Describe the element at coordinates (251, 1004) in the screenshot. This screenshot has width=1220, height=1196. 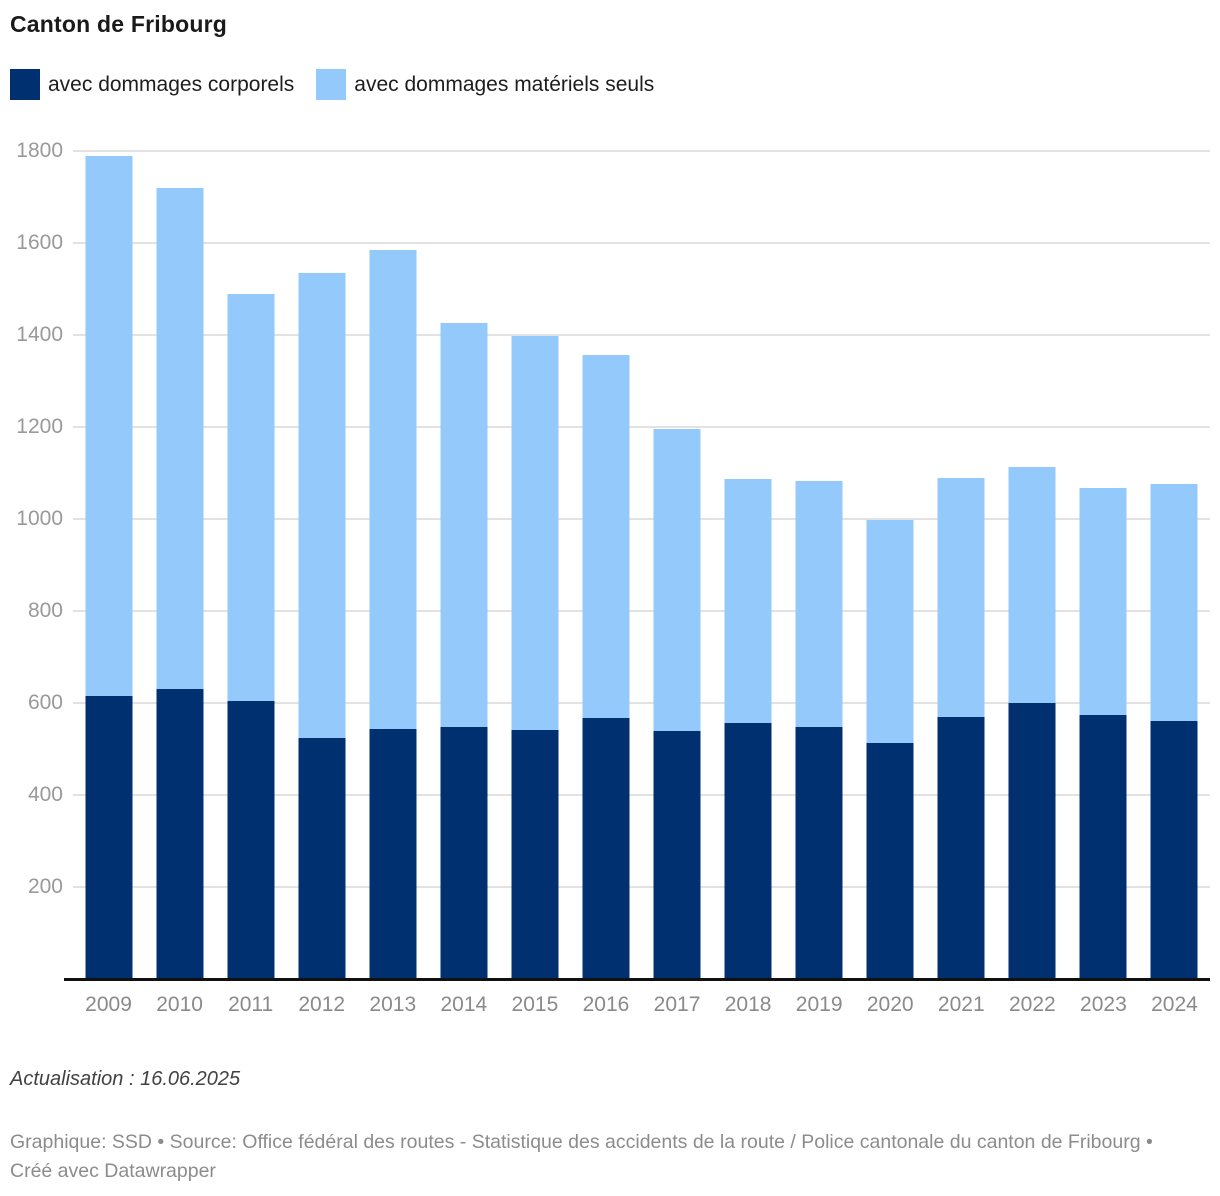
I see `x-tick-label-2011: 2011` at that location.